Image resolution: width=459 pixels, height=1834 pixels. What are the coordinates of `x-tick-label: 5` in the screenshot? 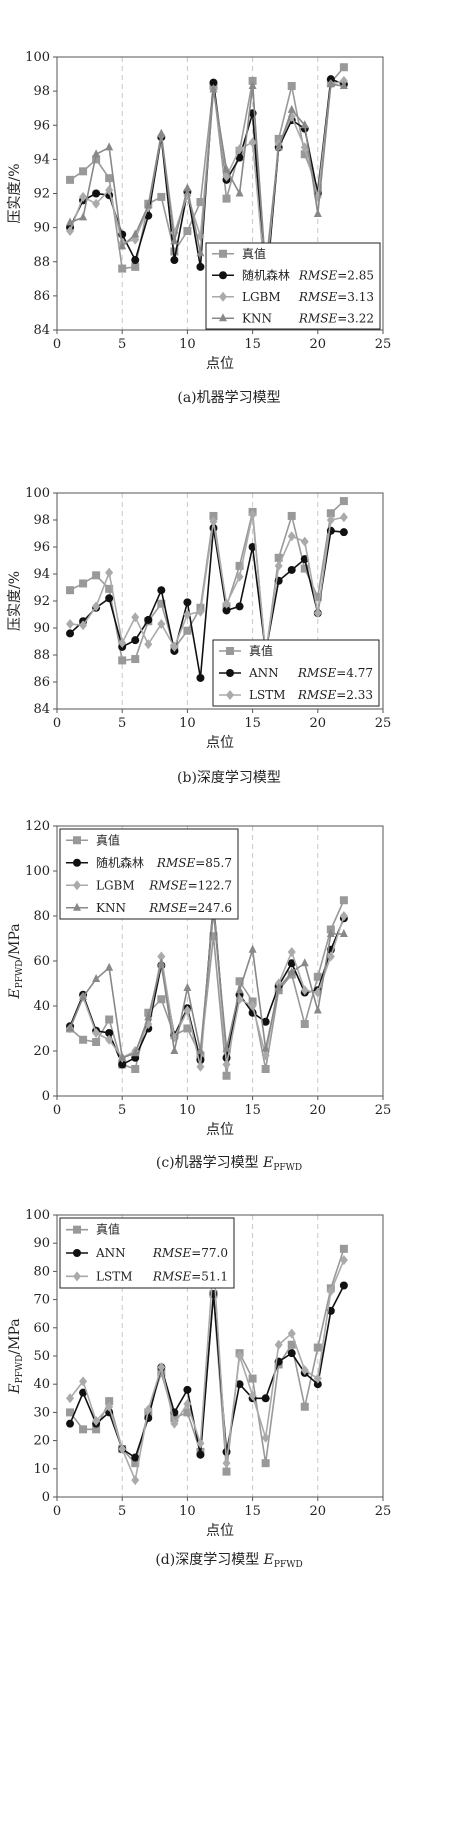 It's located at (122, 1511).